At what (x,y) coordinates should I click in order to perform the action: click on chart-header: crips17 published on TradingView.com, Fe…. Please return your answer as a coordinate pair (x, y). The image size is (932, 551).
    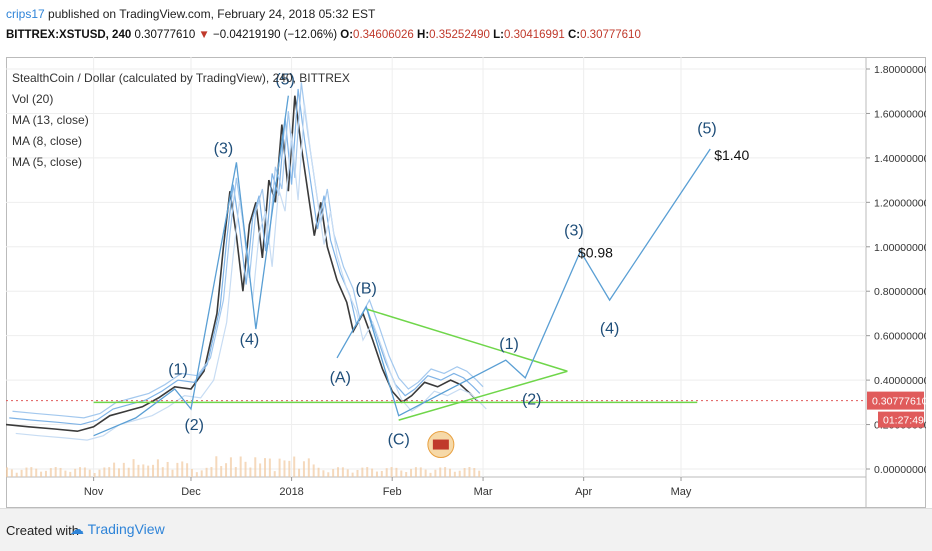
    Looking at the image, I should click on (466, 28).